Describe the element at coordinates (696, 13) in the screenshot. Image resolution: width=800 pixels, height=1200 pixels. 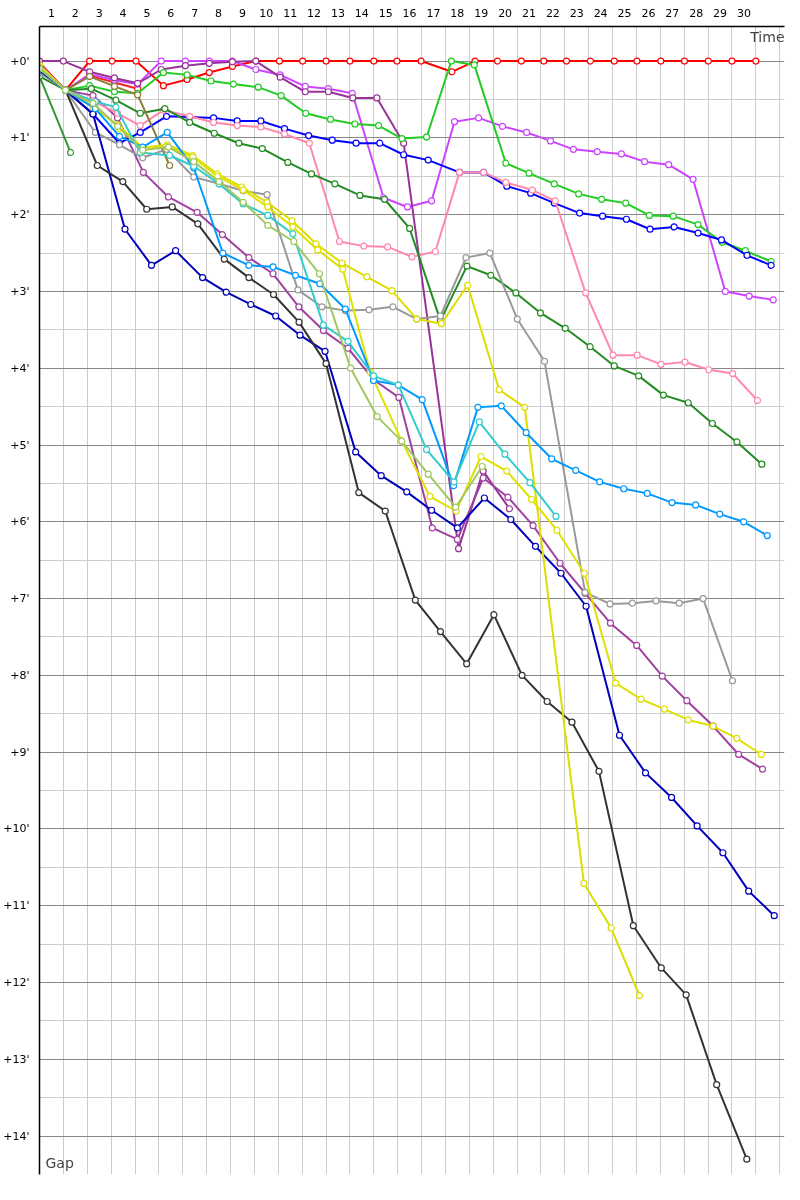
I see `x-tick-label: 28` at that location.